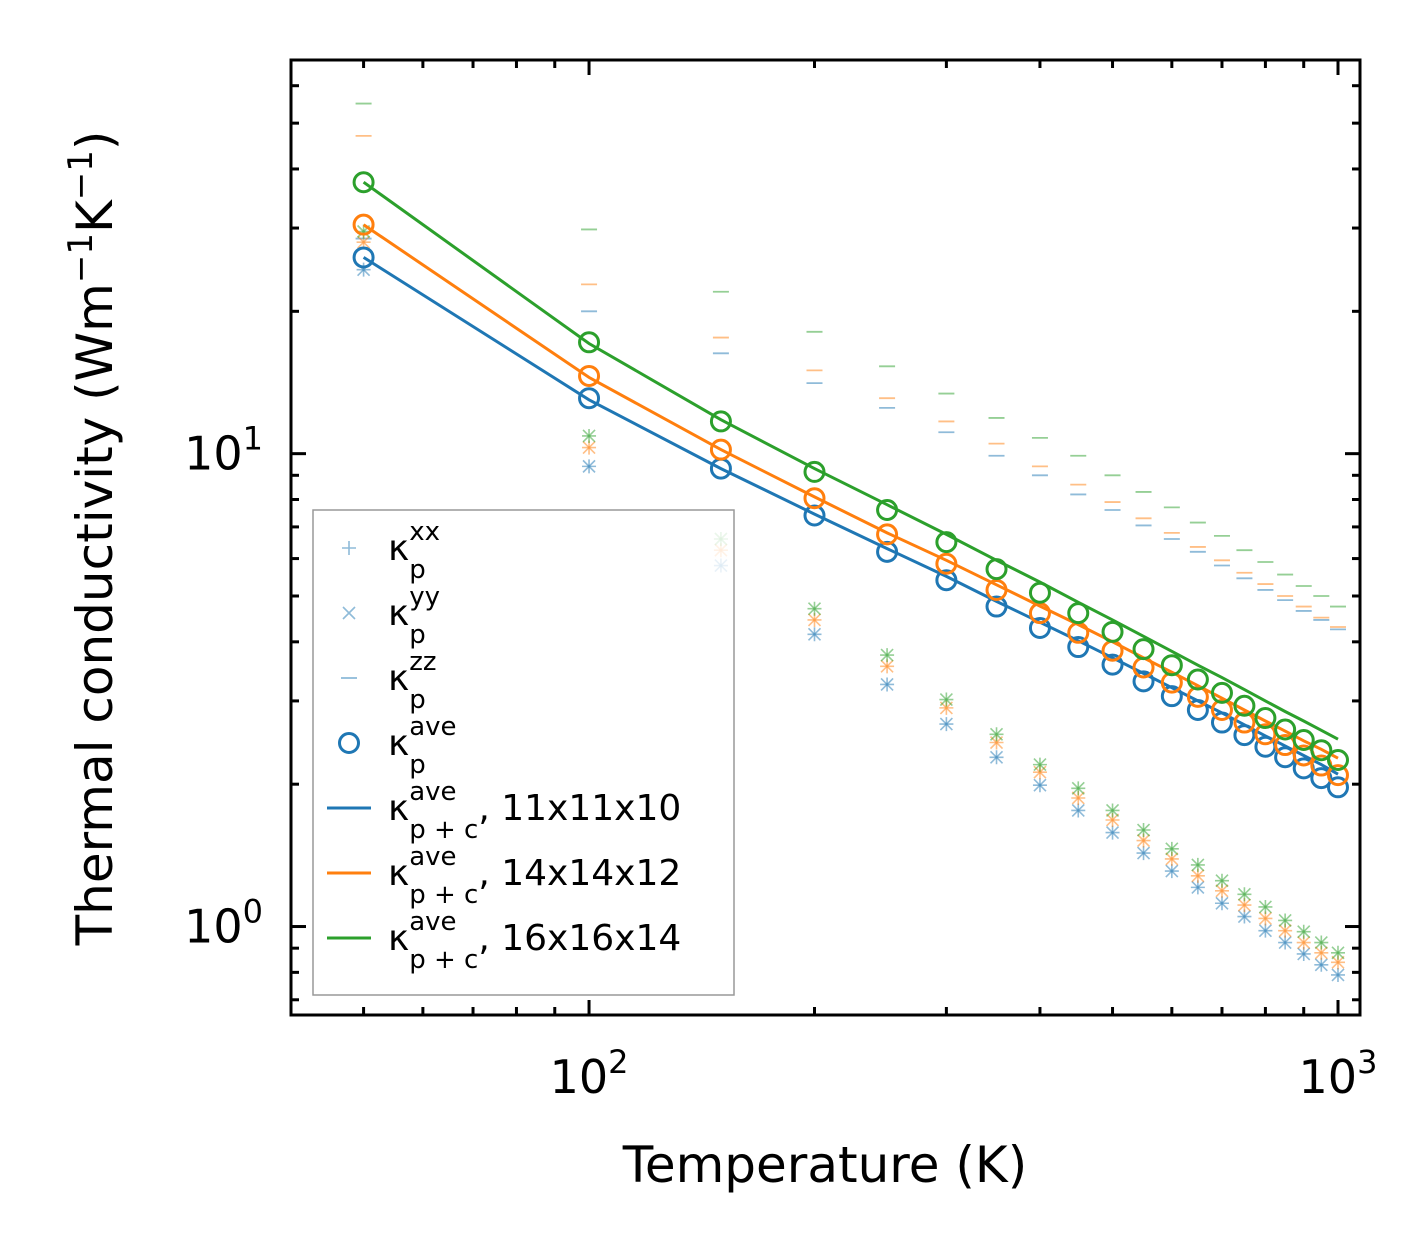  What do you see at coordinates (414, 616) in the screenshot?
I see `legend-label: κyy p` at bounding box center [414, 616].